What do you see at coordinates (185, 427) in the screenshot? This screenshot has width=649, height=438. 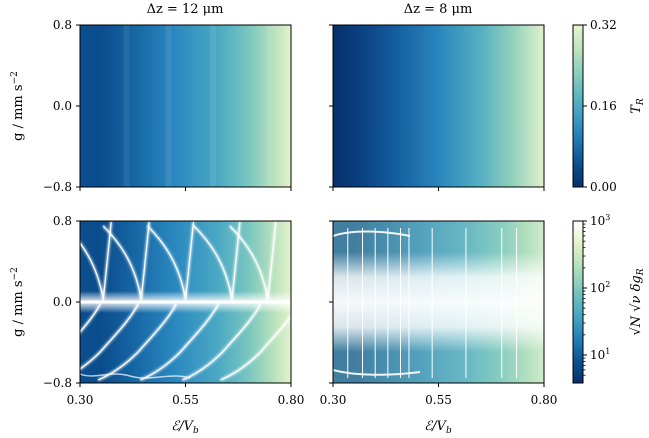 I see `xlabel-left: ℰ/Vb` at bounding box center [185, 427].